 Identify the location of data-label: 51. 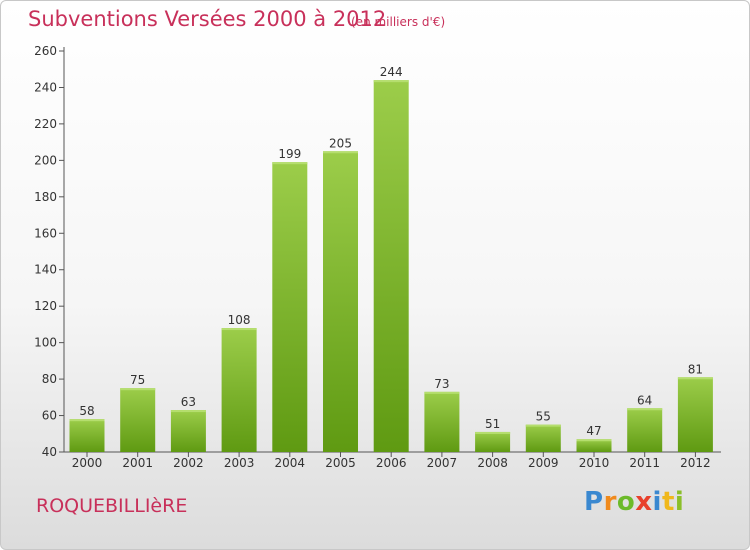
(492, 424).